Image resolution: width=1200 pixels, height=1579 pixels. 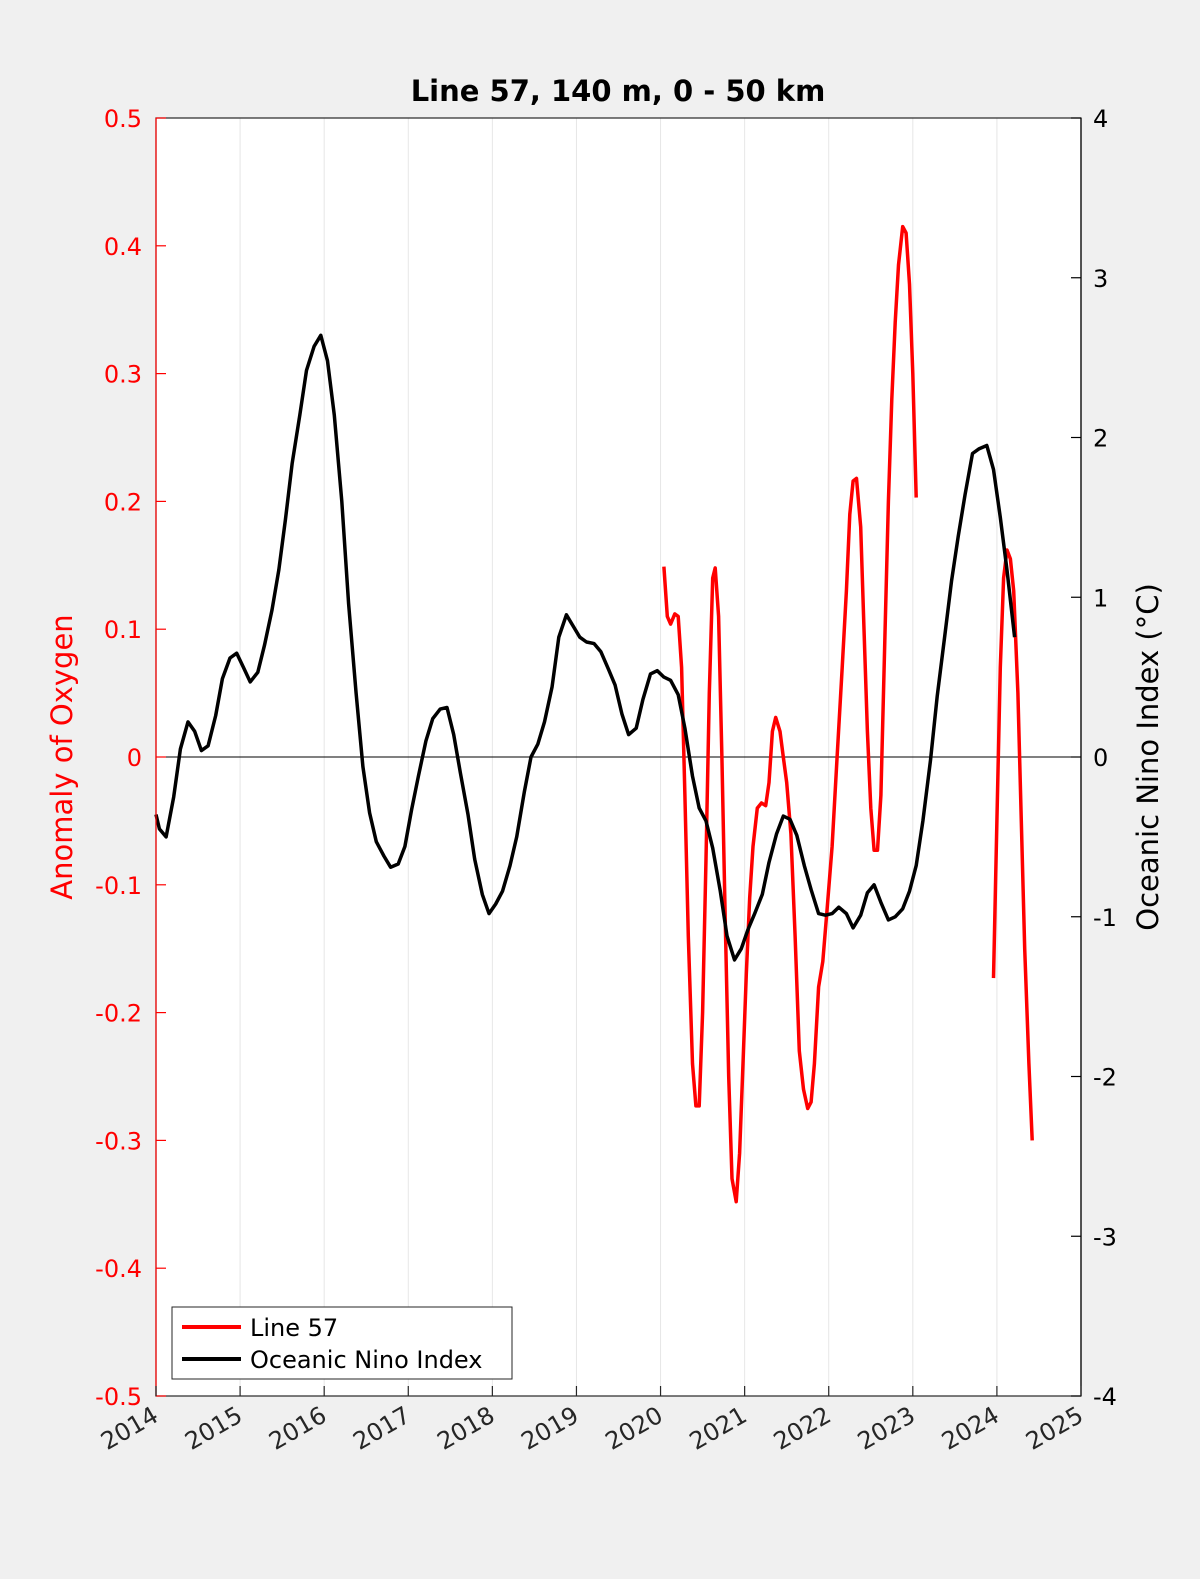 What do you see at coordinates (1105, 918) in the screenshot?
I see `right-tick-label: -1` at bounding box center [1105, 918].